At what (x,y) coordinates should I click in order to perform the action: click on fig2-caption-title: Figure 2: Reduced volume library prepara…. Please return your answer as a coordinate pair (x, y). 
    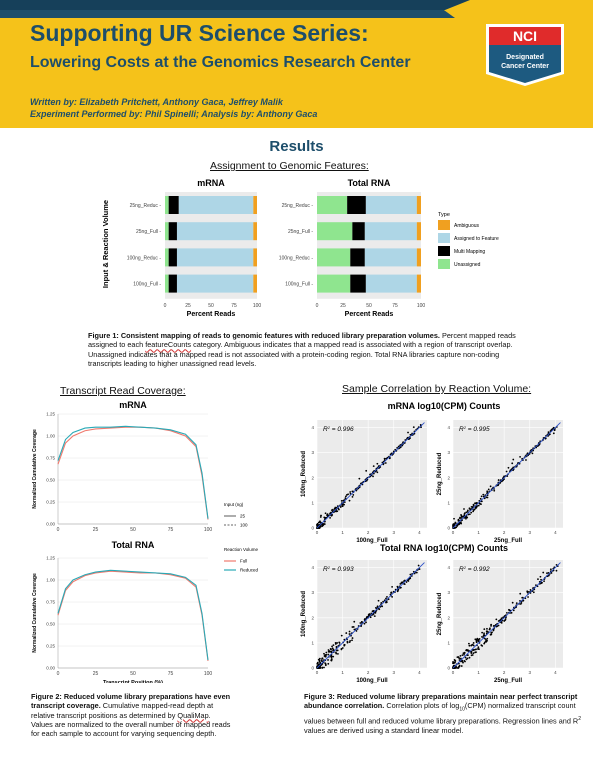
    Looking at the image, I should click on (131, 701).